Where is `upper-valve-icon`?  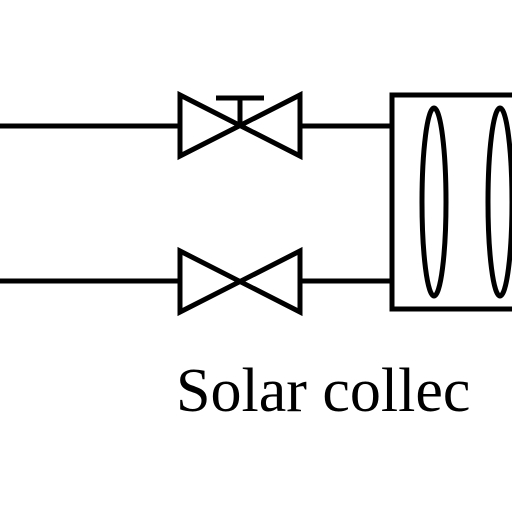 upper-valve-icon is located at coordinates (240, 125).